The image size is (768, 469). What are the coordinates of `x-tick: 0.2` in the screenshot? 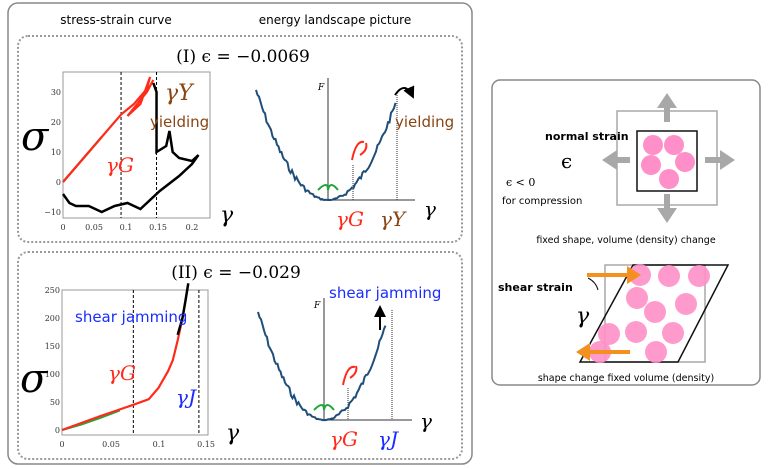 It's located at (192, 227).